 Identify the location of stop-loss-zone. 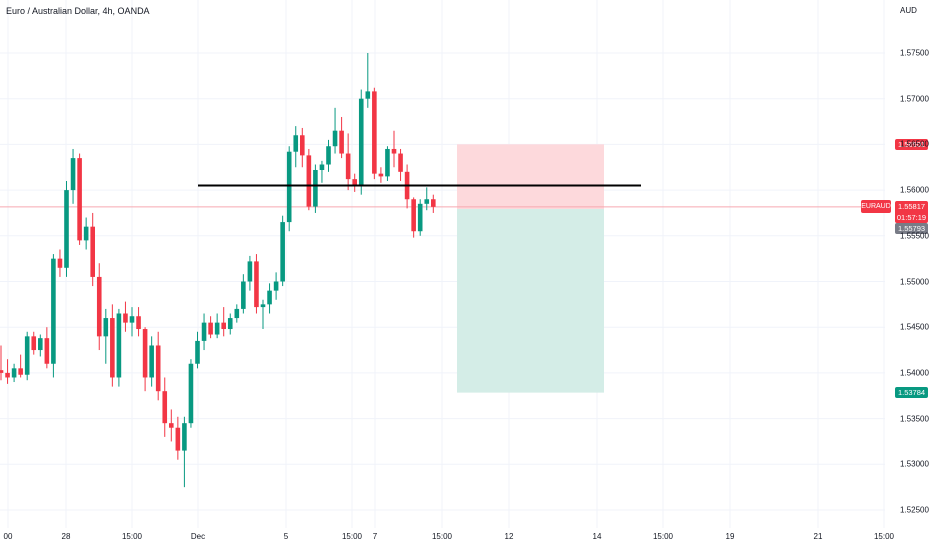
(530, 177).